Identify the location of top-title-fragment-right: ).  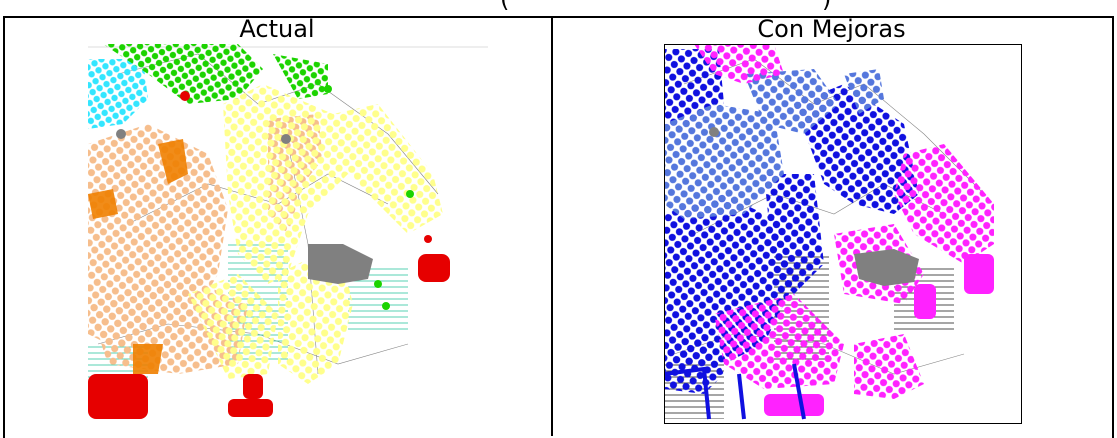
(826, 6).